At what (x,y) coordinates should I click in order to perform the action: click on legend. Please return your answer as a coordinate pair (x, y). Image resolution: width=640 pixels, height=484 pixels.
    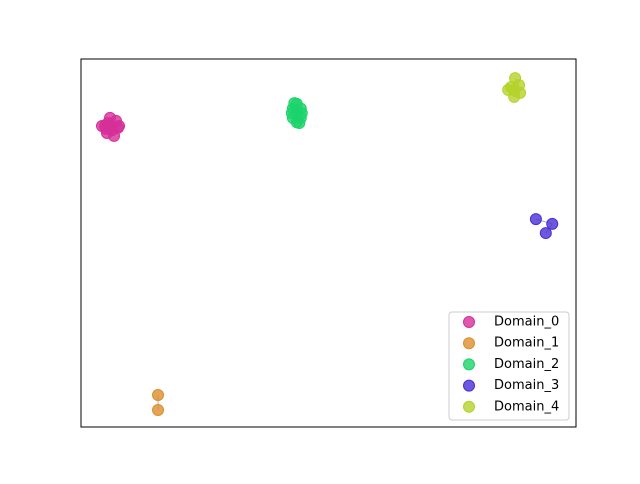
    Looking at the image, I should click on (509, 366).